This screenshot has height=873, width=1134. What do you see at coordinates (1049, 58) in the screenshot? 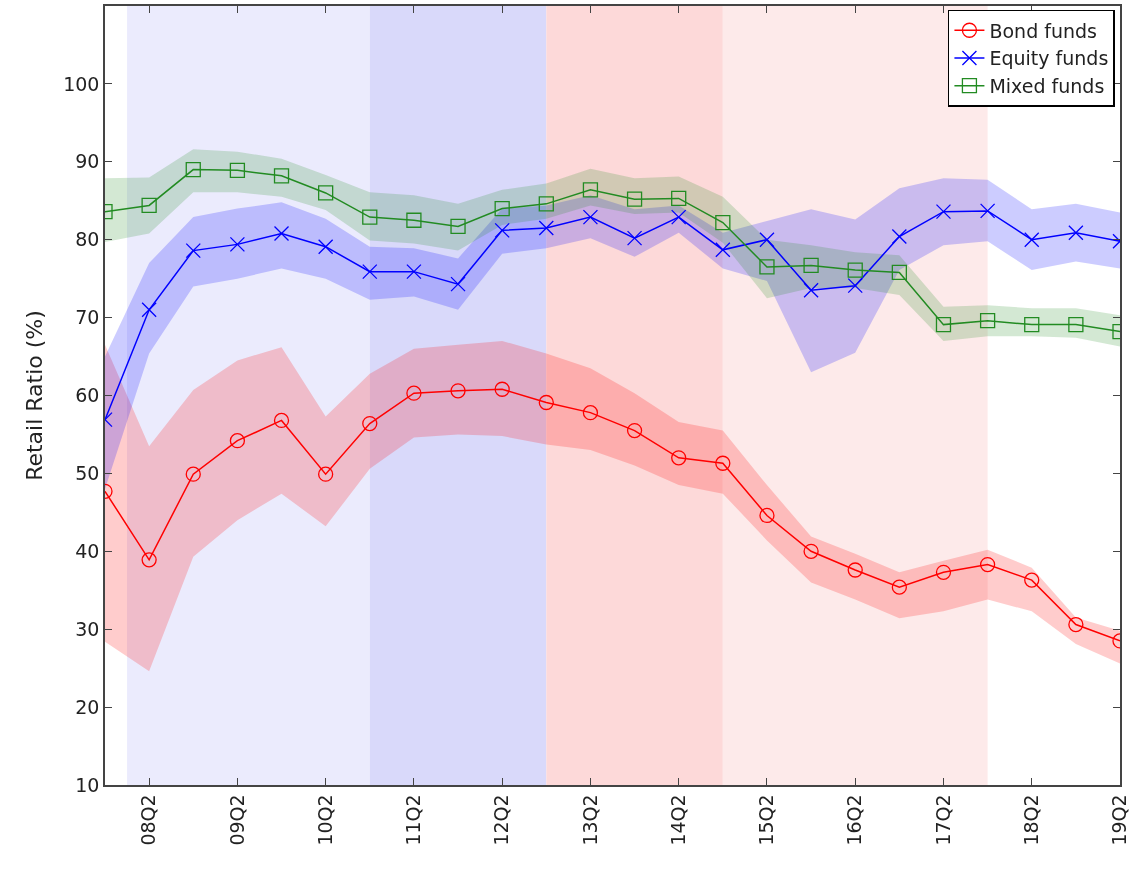
I see `legend-label: Equity funds` at bounding box center [1049, 58].